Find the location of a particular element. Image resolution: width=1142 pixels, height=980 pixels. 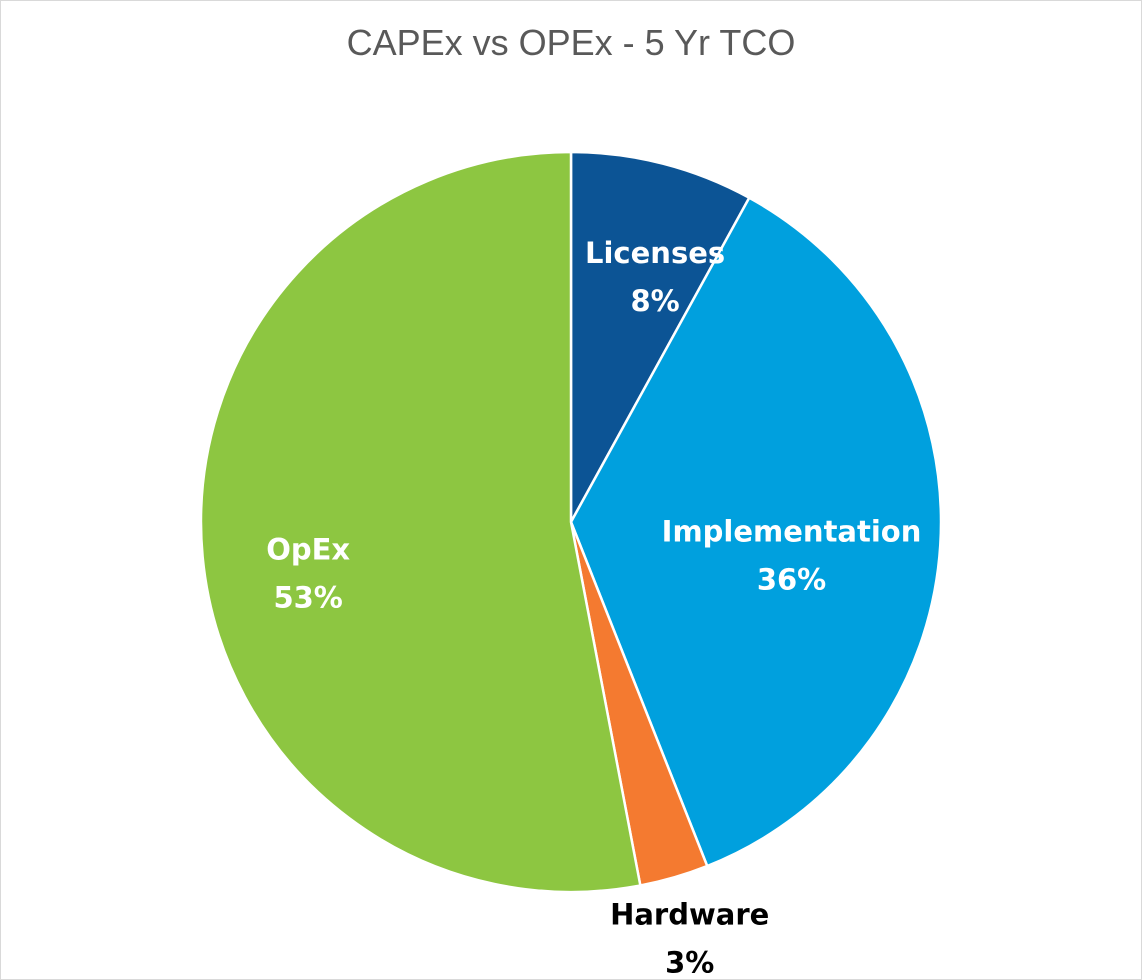

pie-slice-licenses is located at coordinates (660, 336).